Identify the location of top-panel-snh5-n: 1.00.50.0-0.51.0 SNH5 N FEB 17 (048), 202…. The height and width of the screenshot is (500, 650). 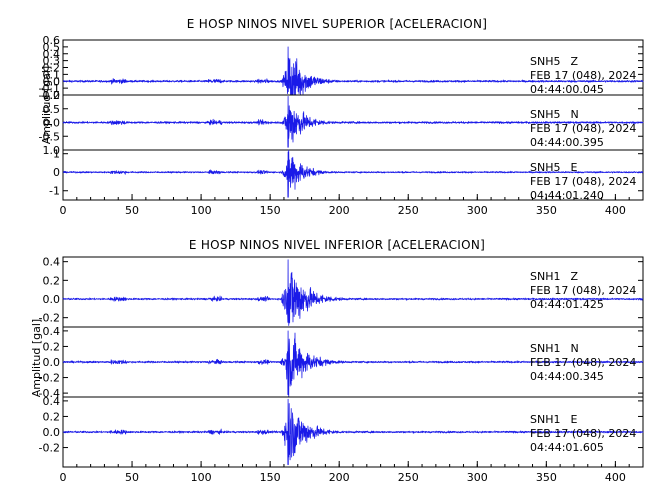
(341, 123).